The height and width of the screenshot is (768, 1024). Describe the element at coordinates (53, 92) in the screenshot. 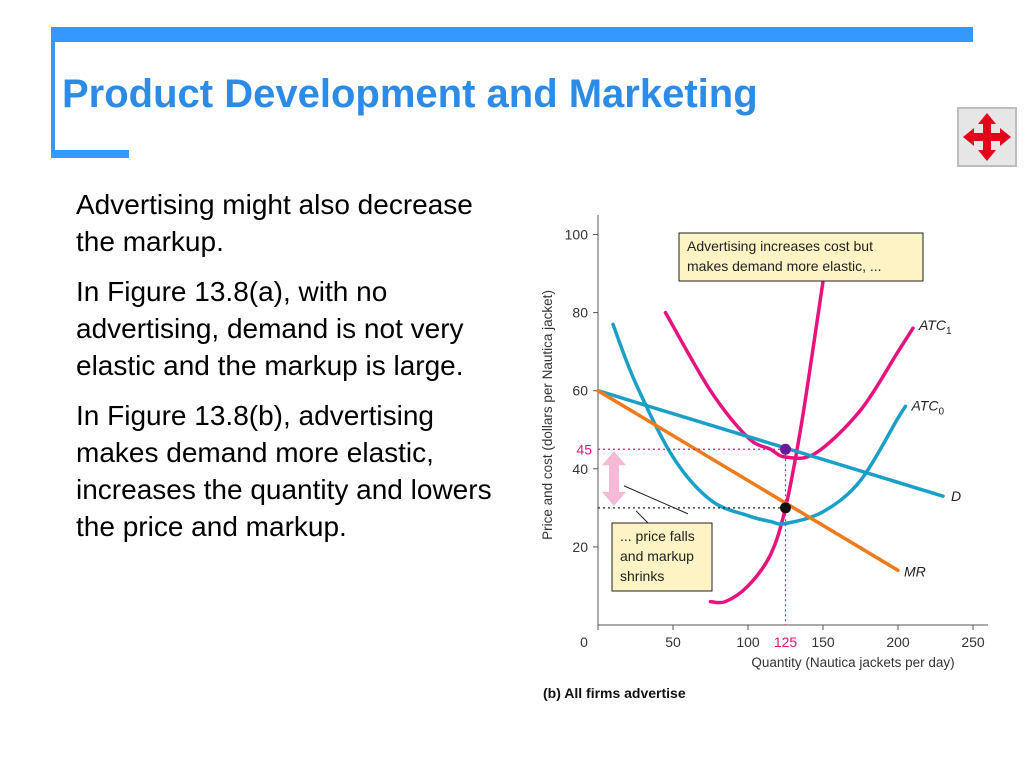

I see `title-accent-side` at that location.